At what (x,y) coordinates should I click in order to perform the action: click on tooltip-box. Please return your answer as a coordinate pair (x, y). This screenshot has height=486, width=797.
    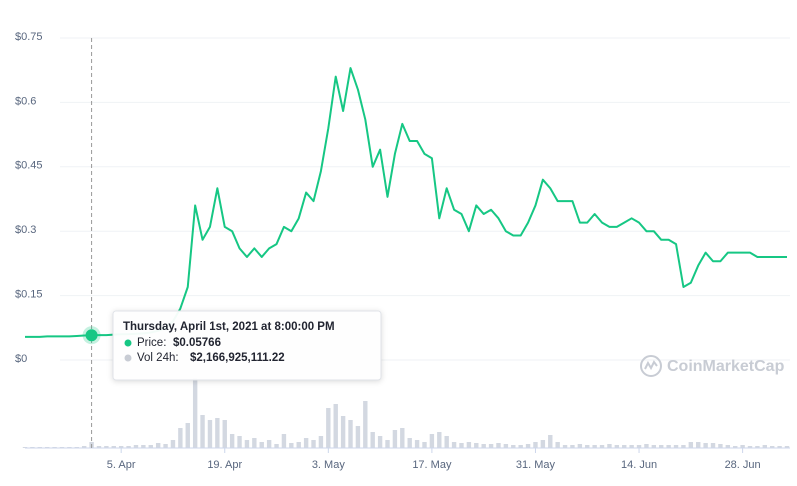
    Looking at the image, I should click on (247, 345).